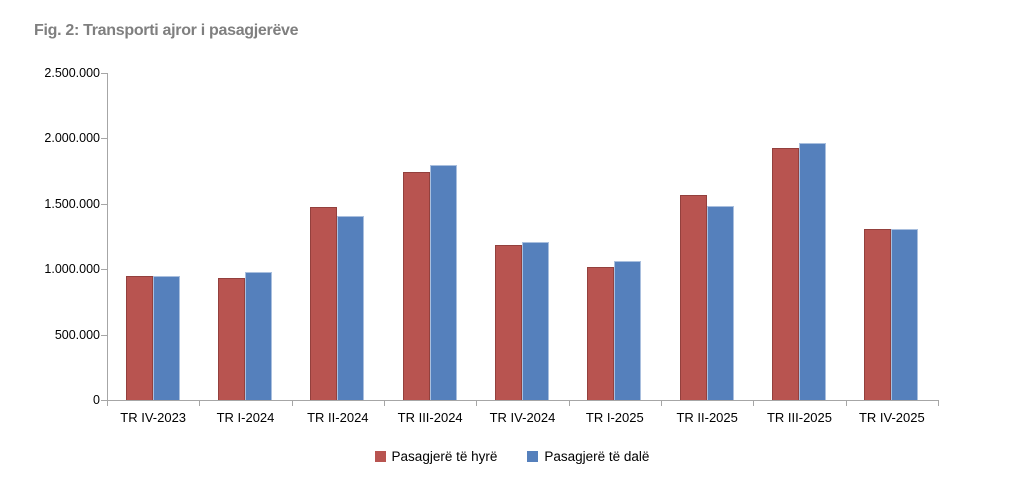  I want to click on bar-pasagjerë-të-dalë-TR-II-2025, so click(720, 303).